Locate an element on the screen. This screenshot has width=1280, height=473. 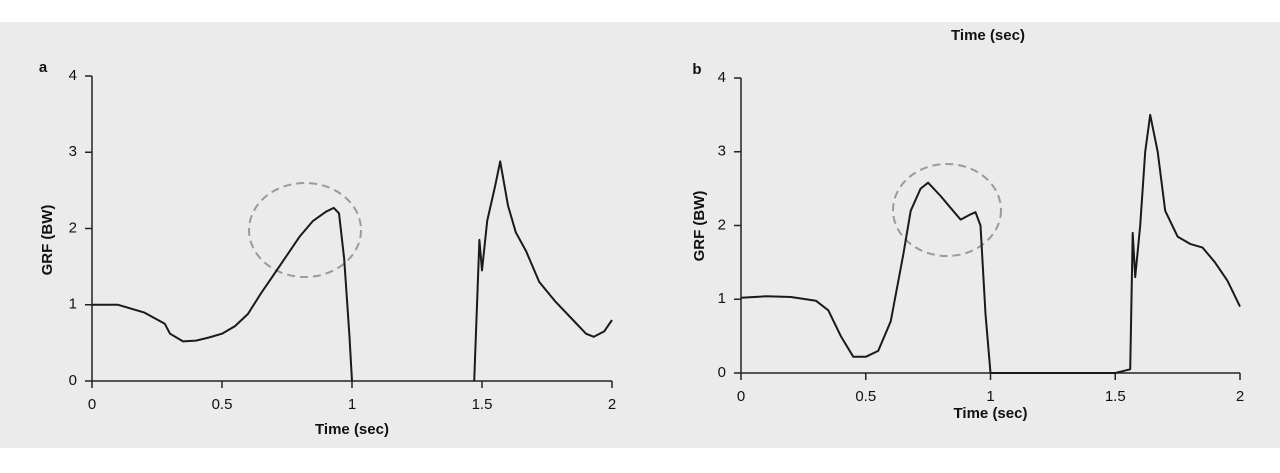
panel-label: b is located at coordinates (696, 69).